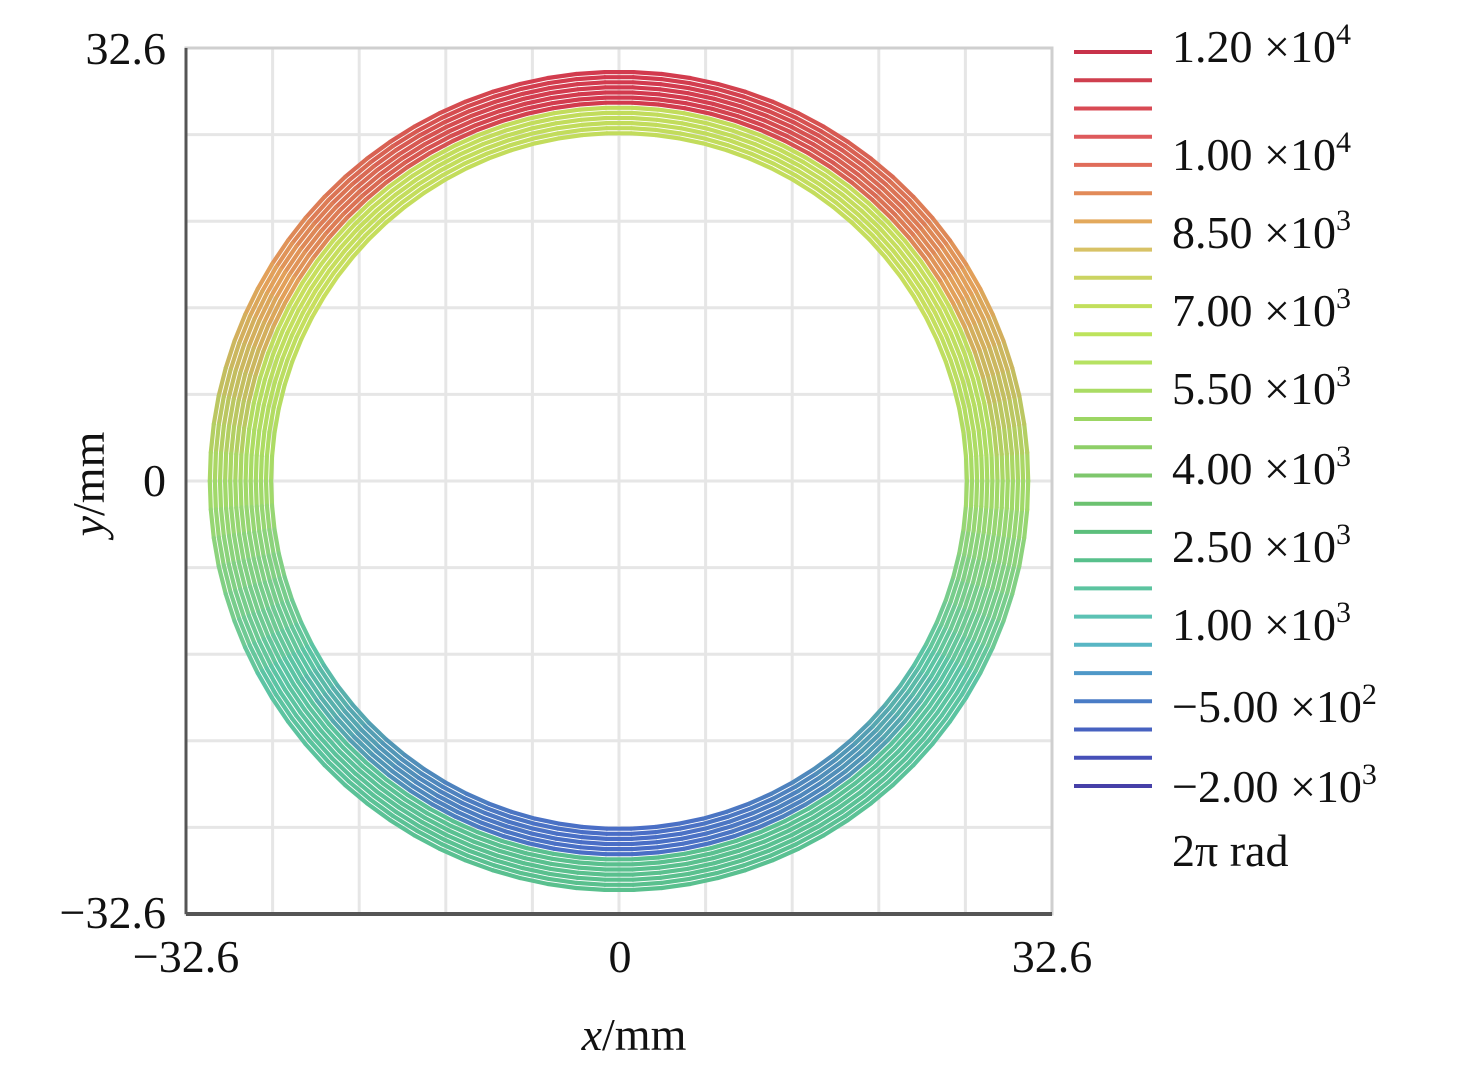 Image resolution: width=1476 pixels, height=1067 pixels. I want to click on x-tick-label: 0, so click(620, 956).